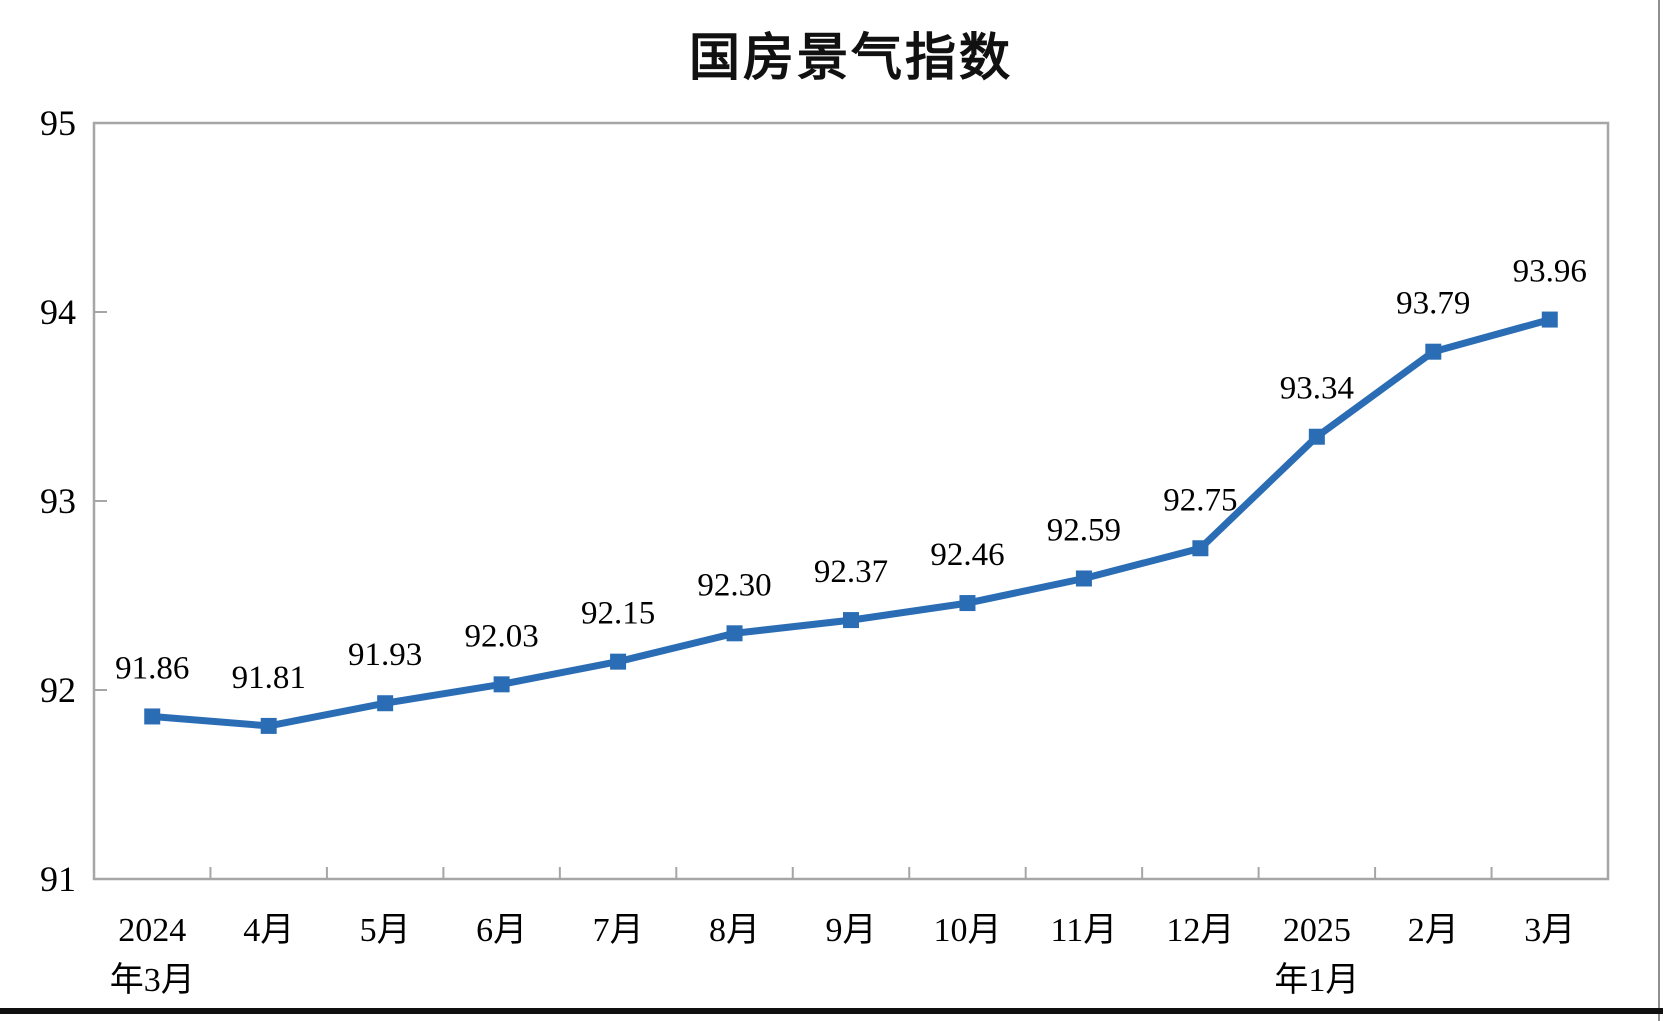 The width and height of the screenshot is (1663, 1021). I want to click on data-point-label: 93.96, so click(1550, 272).